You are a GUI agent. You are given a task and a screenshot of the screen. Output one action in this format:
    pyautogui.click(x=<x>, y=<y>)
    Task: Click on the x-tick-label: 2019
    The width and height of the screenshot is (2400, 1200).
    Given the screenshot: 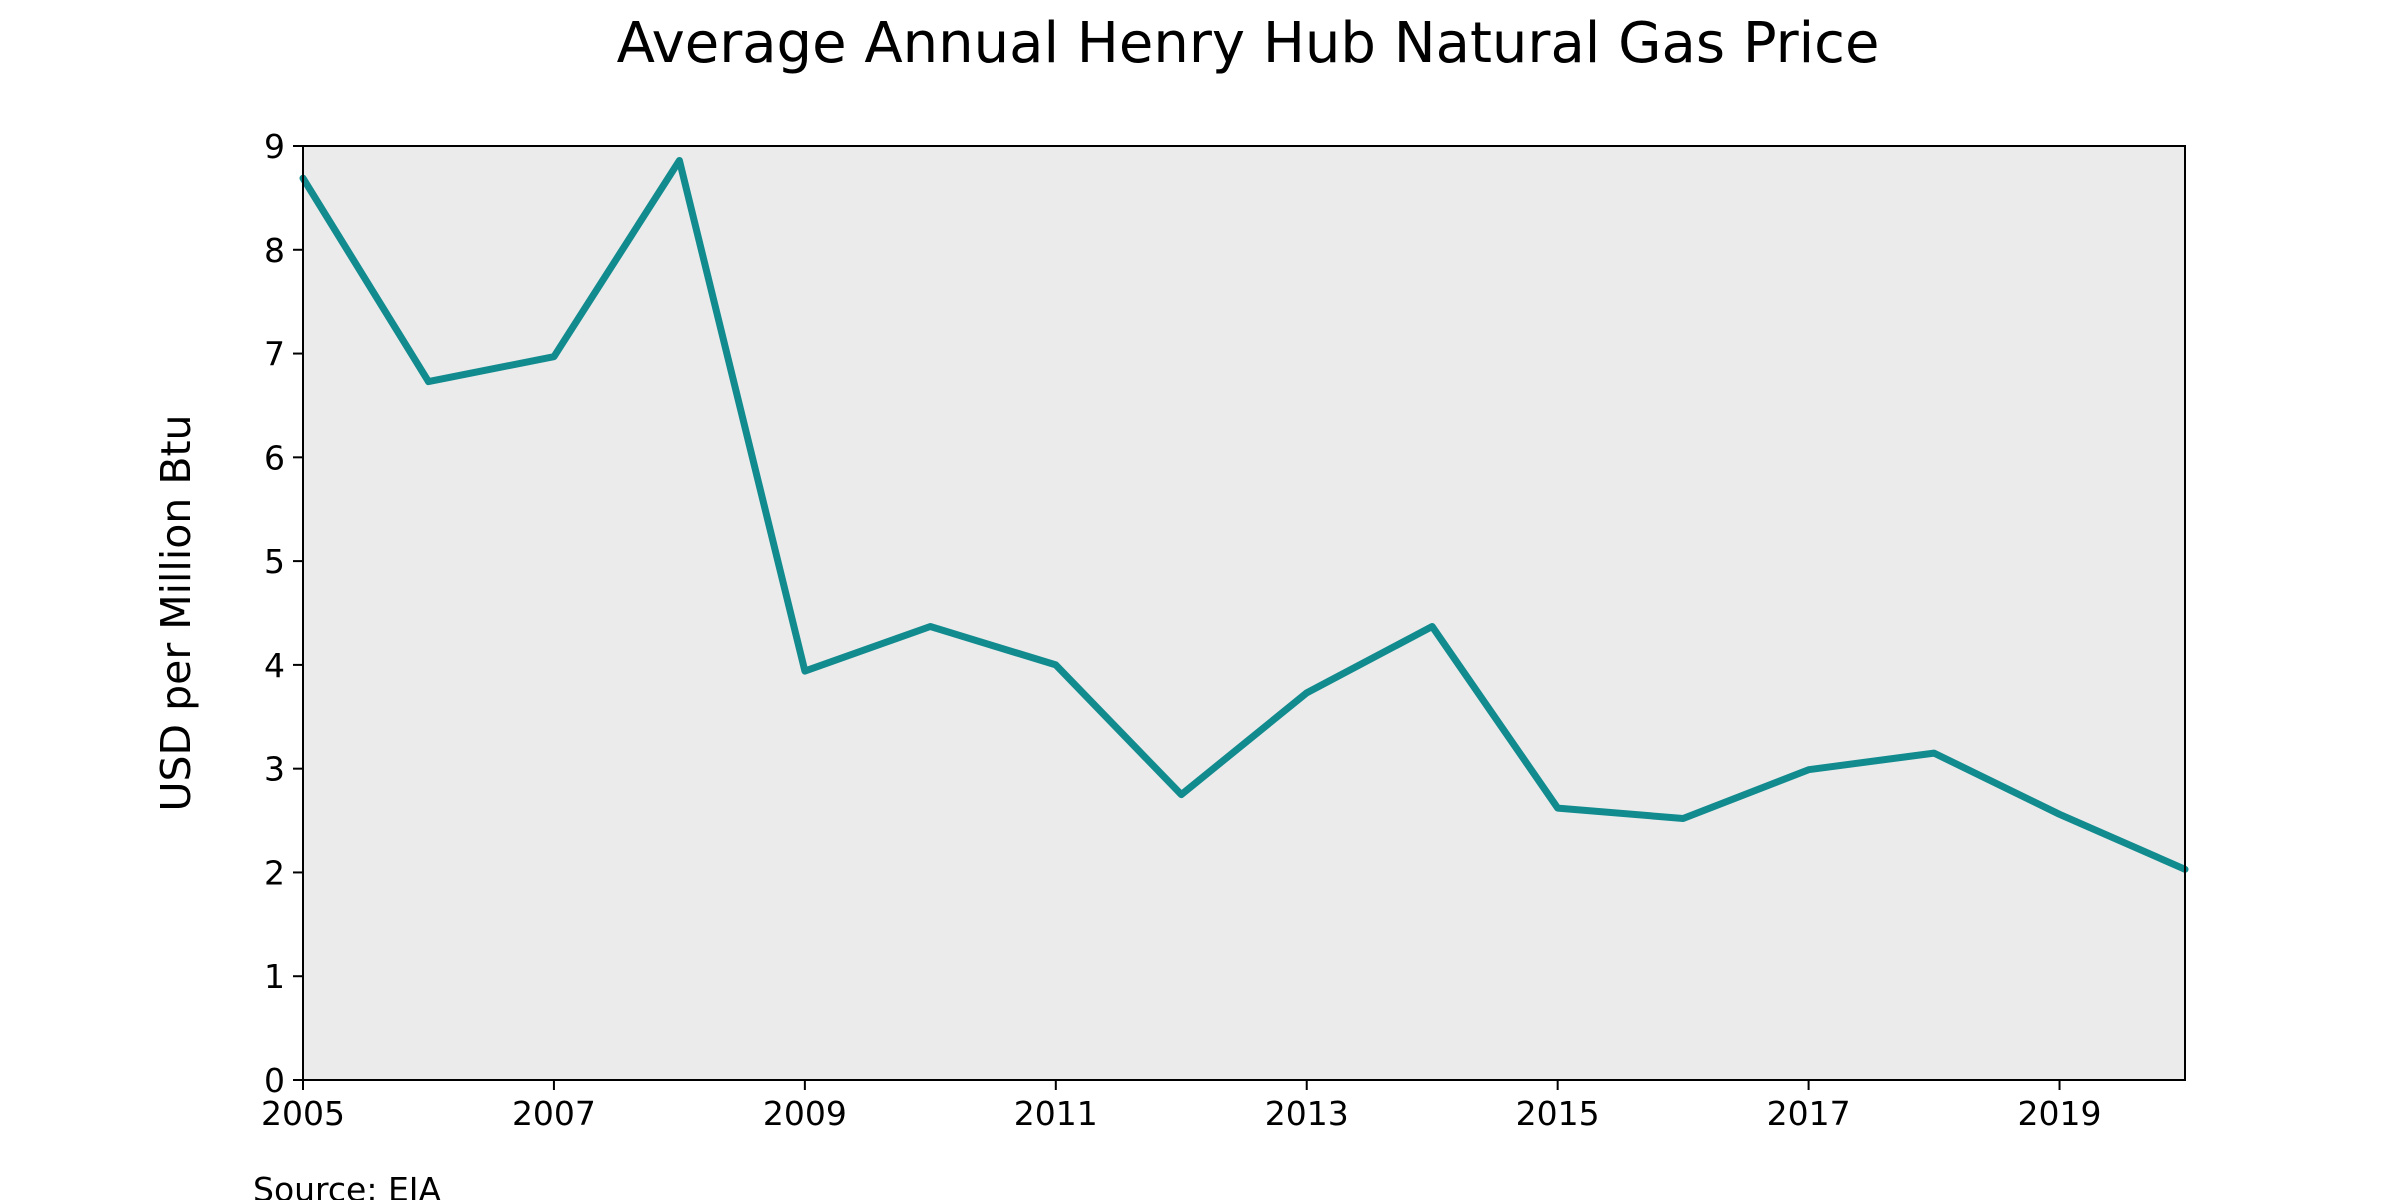 What is the action you would take?
    pyautogui.click(x=2060, y=1113)
    